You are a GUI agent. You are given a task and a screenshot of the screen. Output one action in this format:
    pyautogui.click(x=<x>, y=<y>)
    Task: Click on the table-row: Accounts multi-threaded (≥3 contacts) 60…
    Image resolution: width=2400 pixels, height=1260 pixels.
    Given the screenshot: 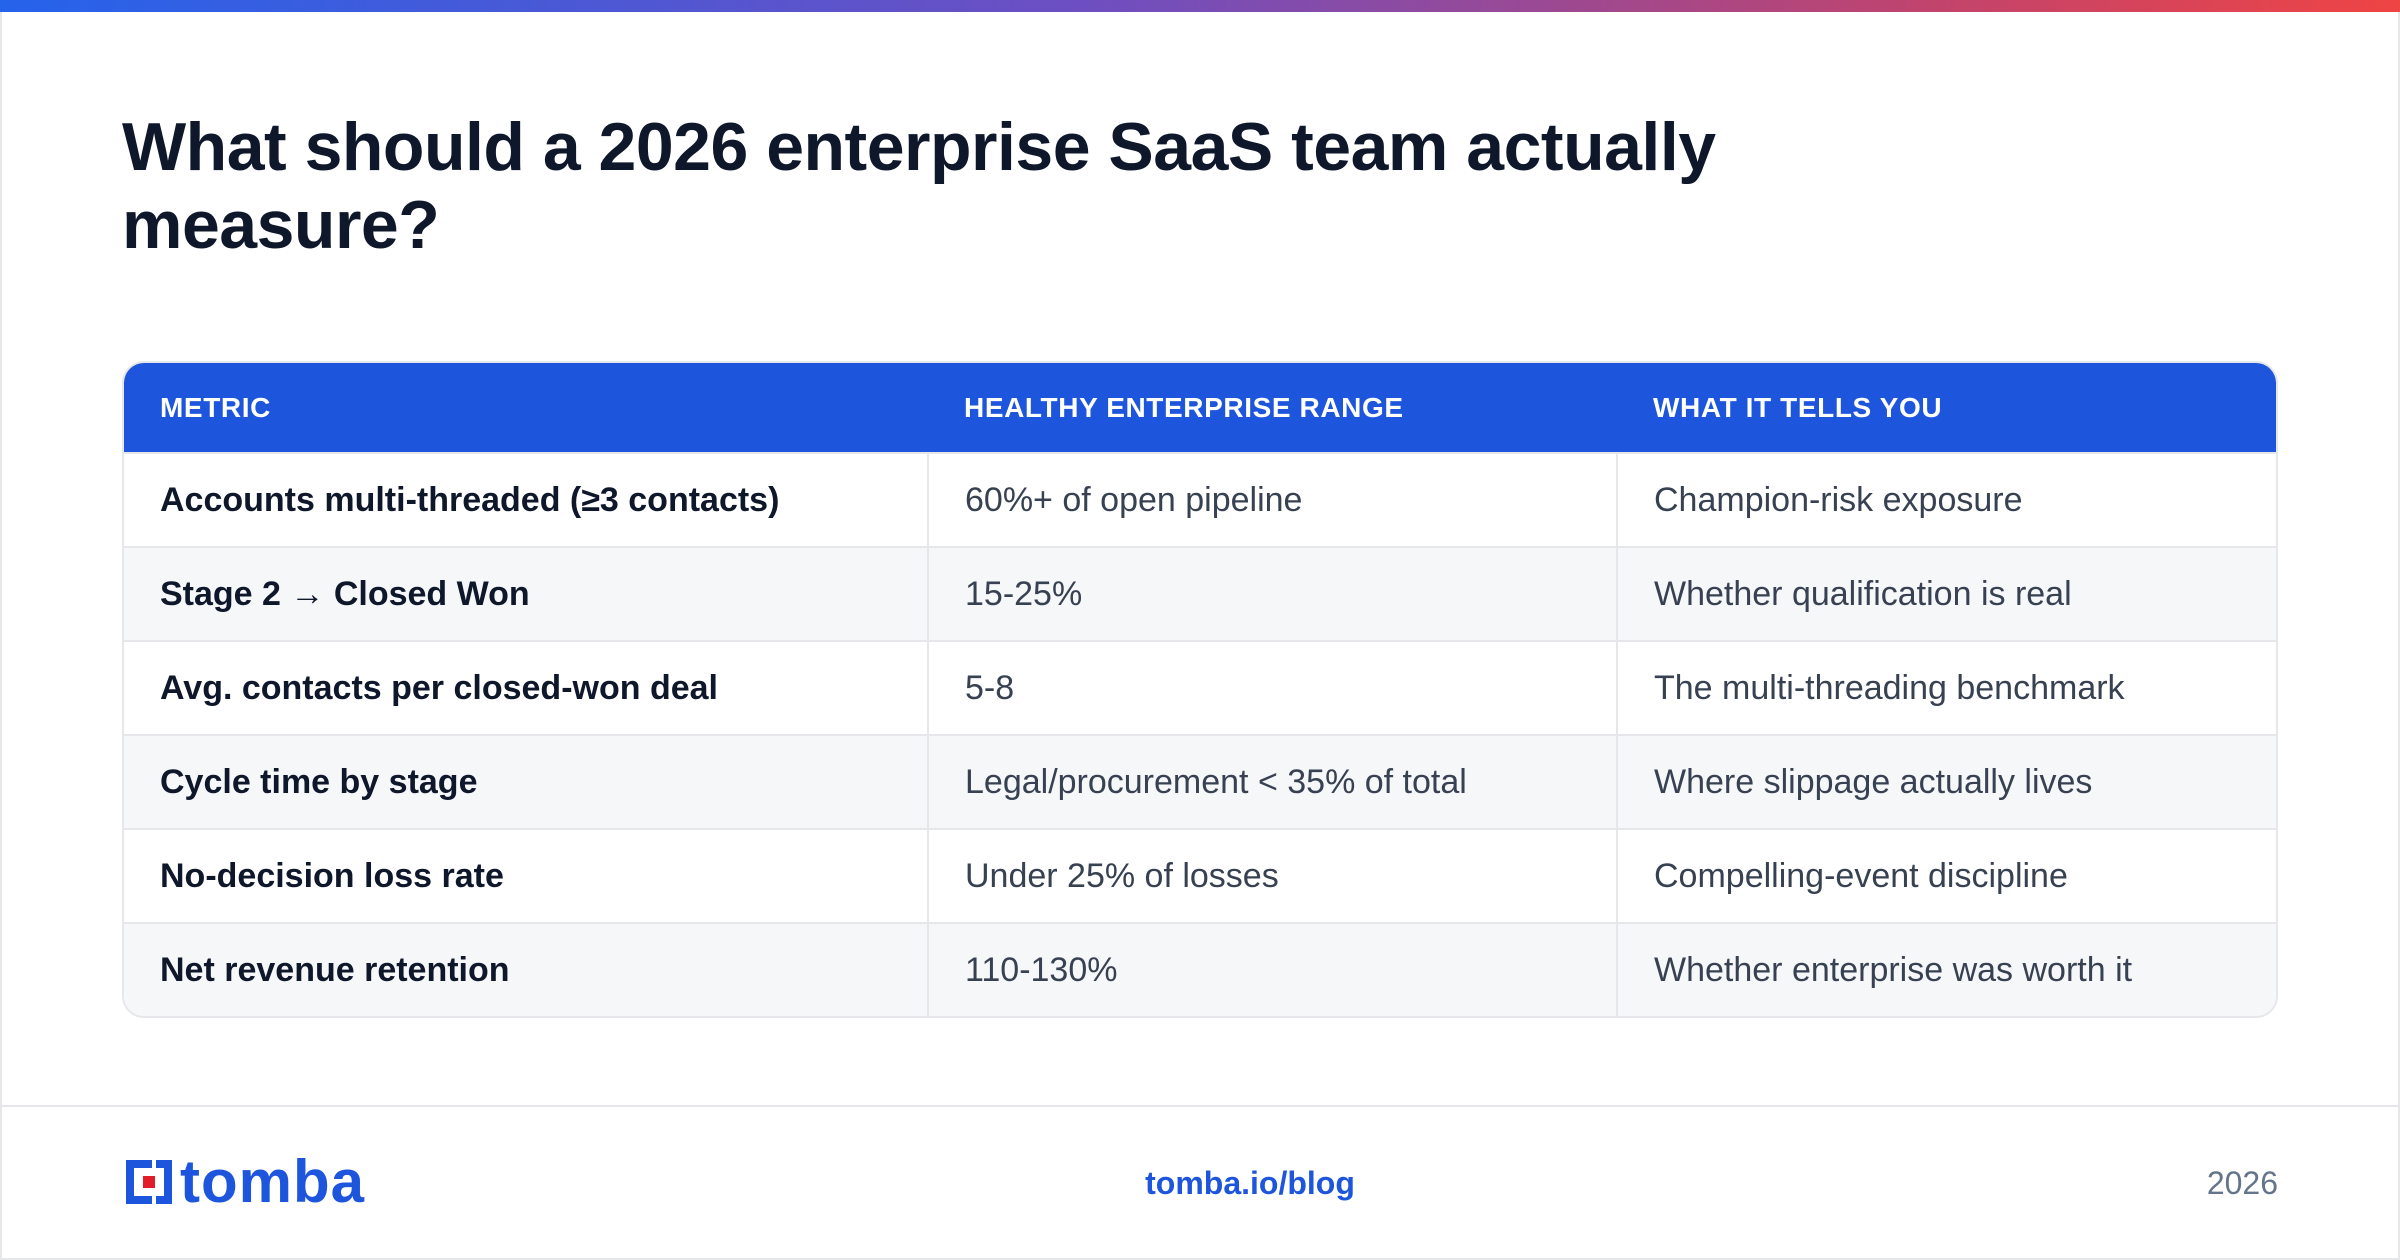 What is the action you would take?
    pyautogui.click(x=1200, y=500)
    